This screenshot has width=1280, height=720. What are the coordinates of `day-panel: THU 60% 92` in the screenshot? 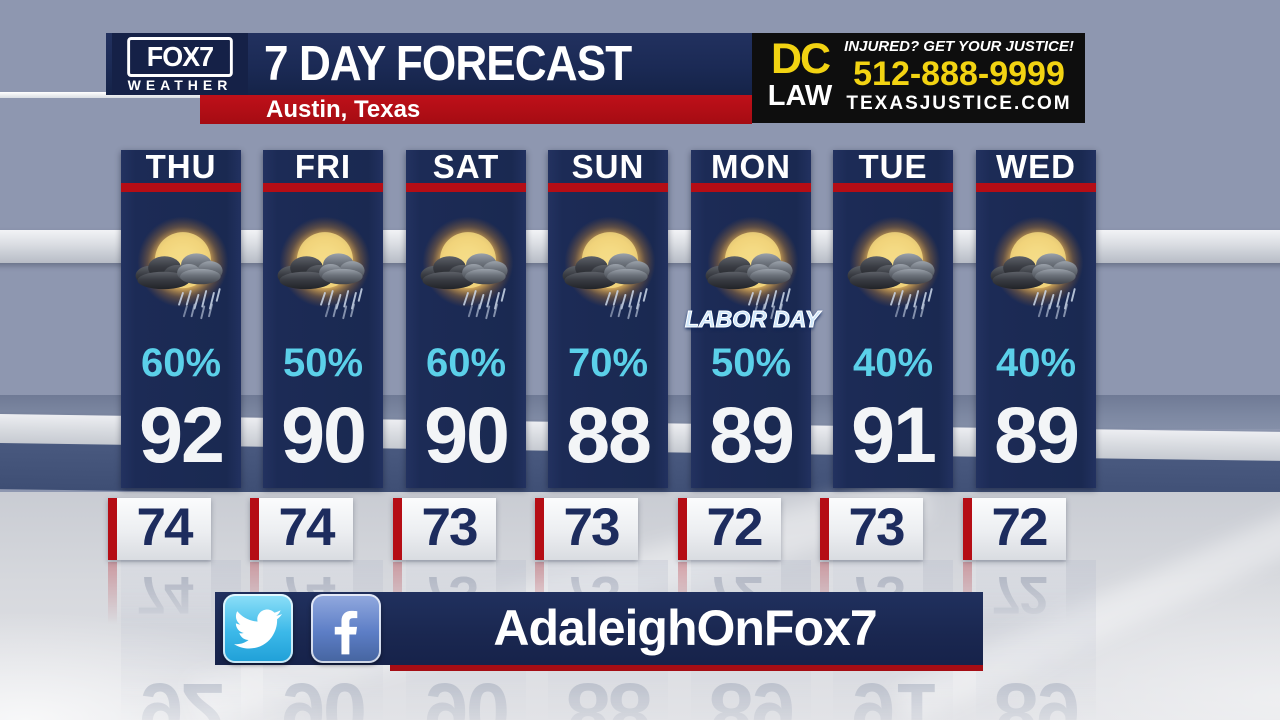 It's located at (181, 319).